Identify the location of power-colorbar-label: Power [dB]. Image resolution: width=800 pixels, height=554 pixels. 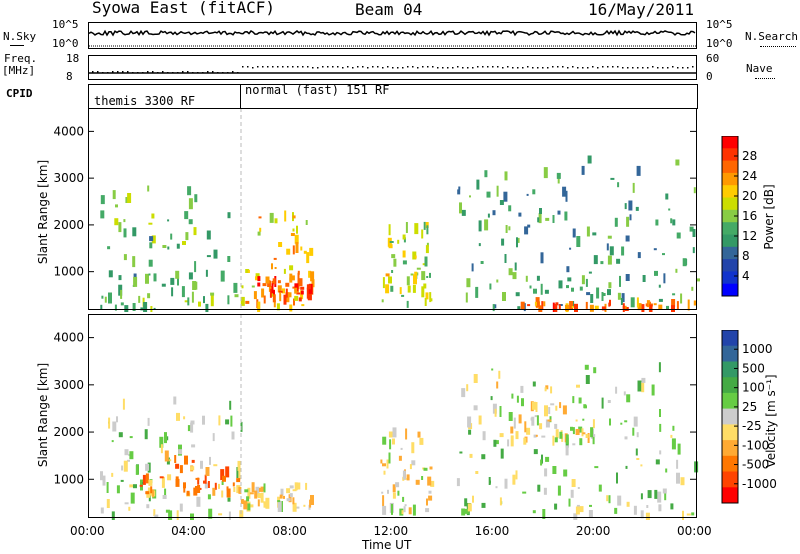
(769, 217).